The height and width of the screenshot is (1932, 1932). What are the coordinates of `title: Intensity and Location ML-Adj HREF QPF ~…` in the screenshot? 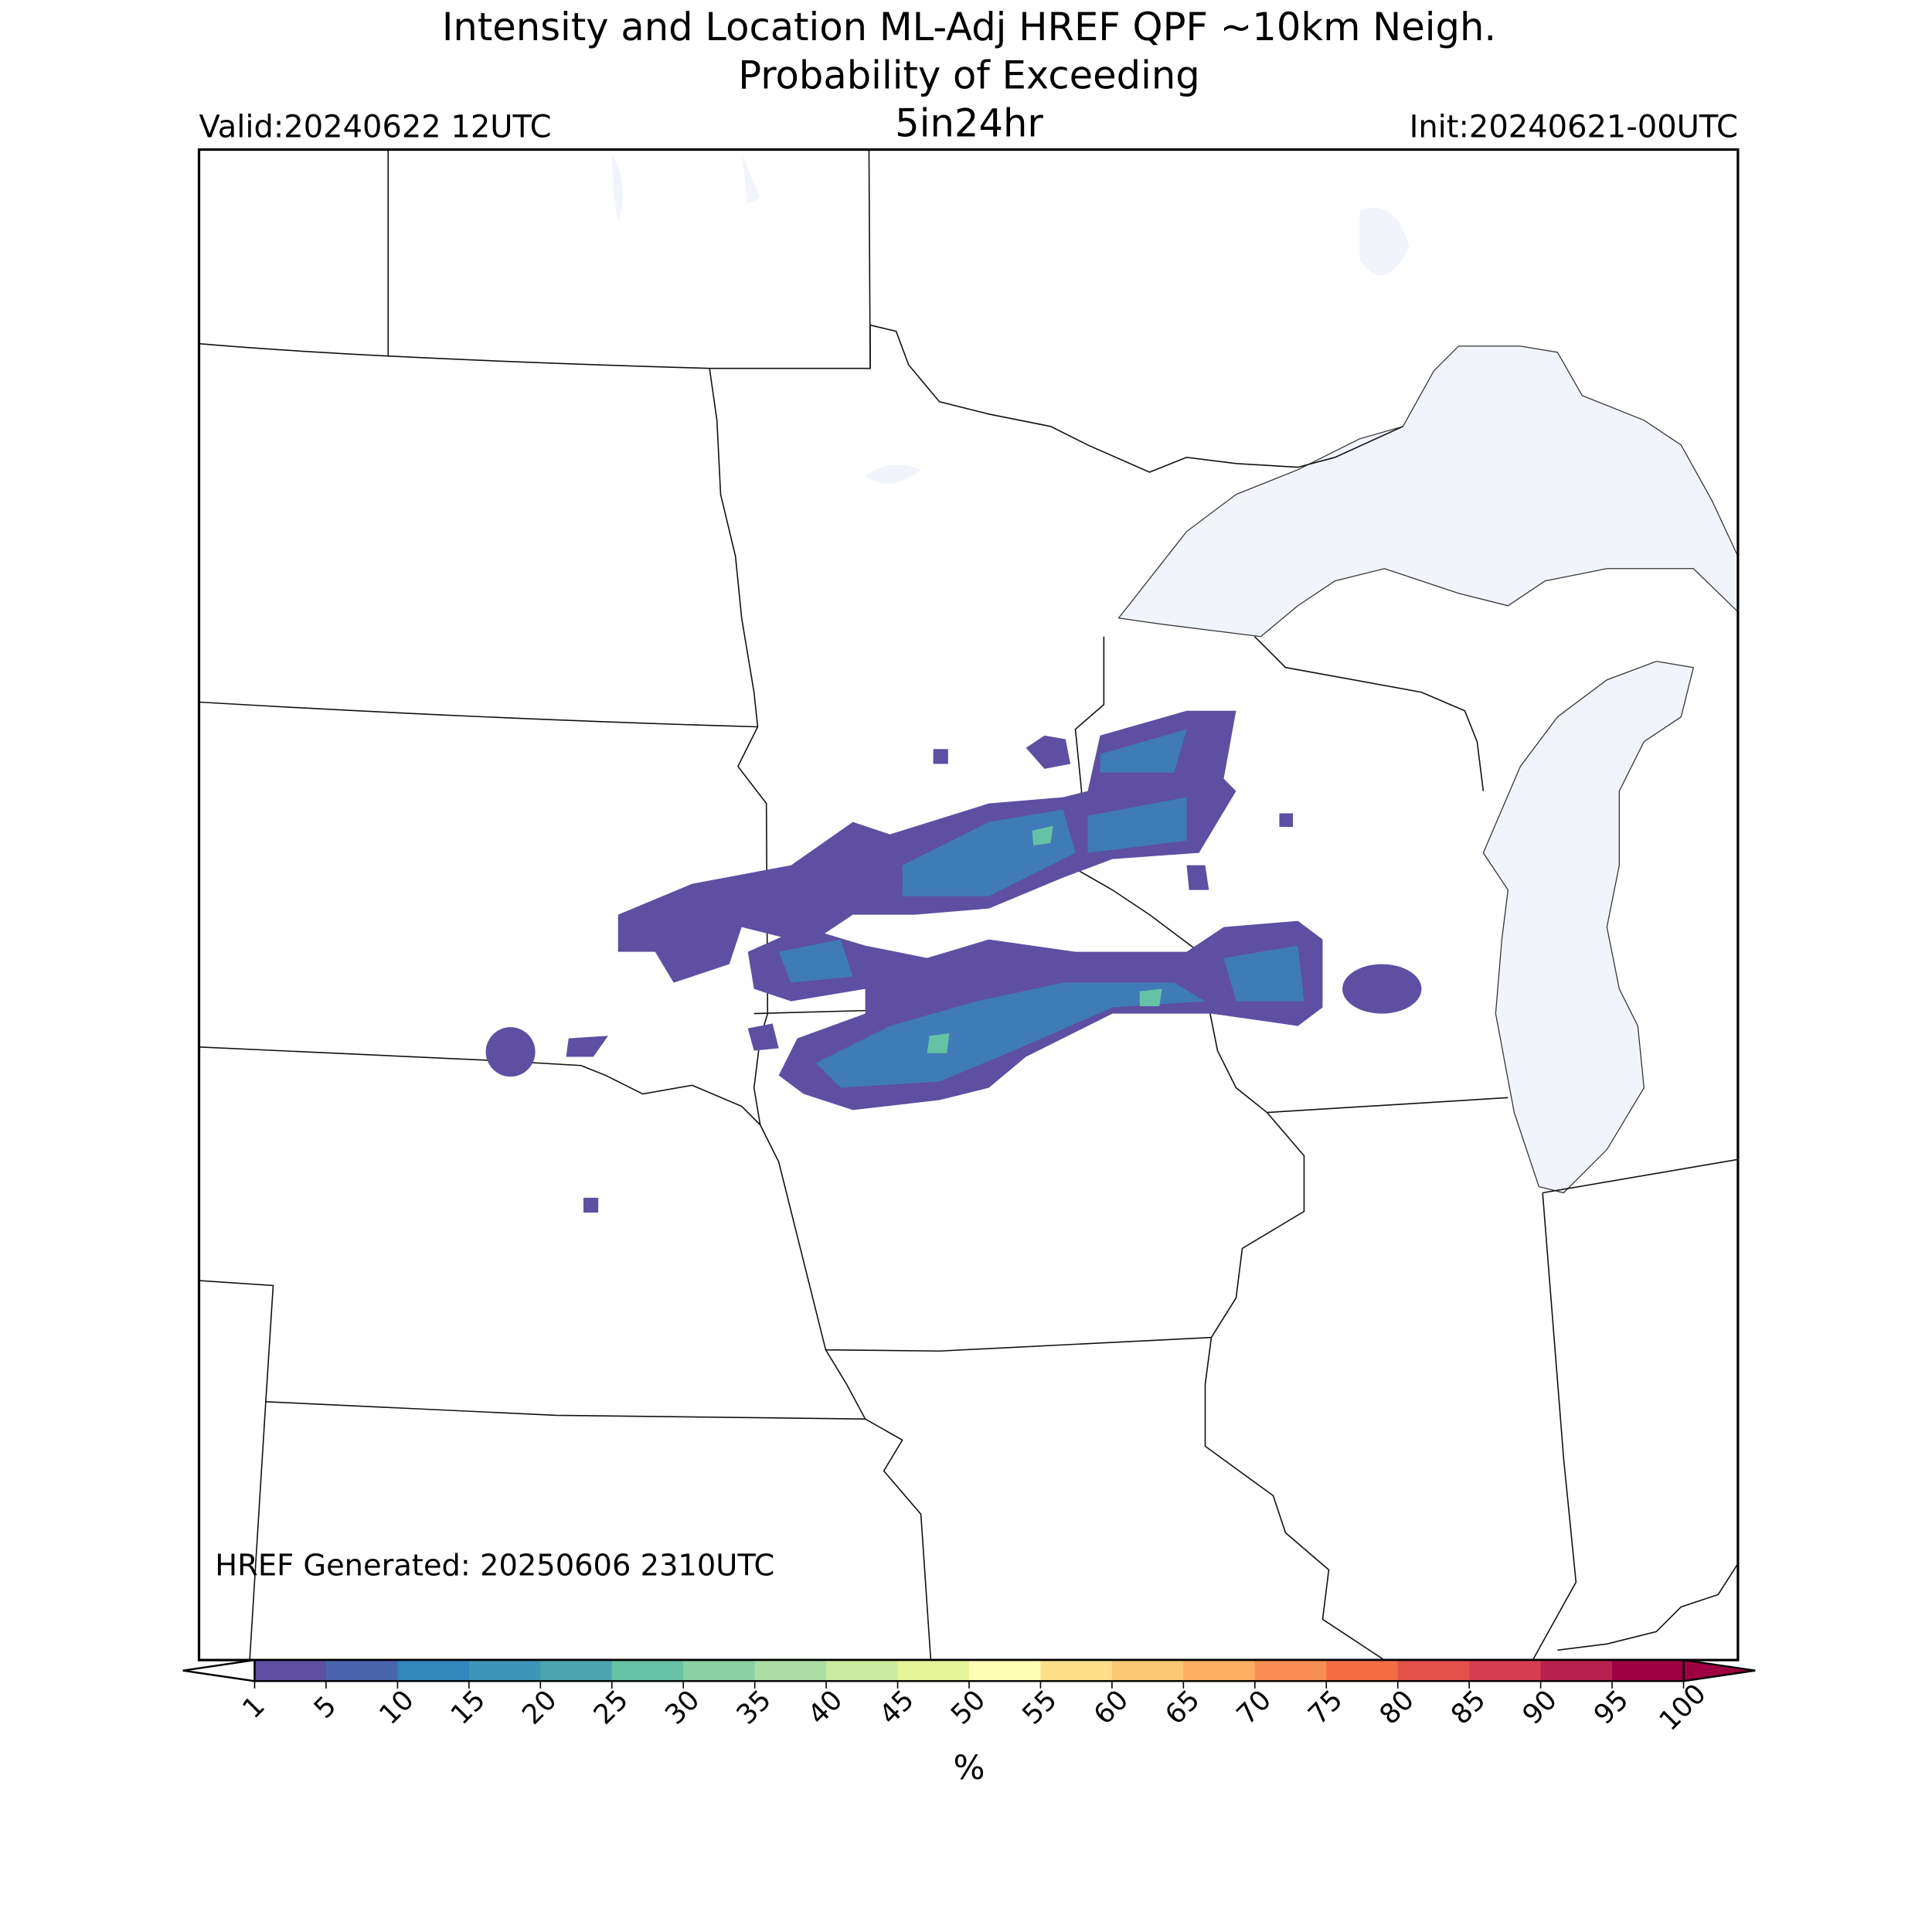 It's located at (969, 27).